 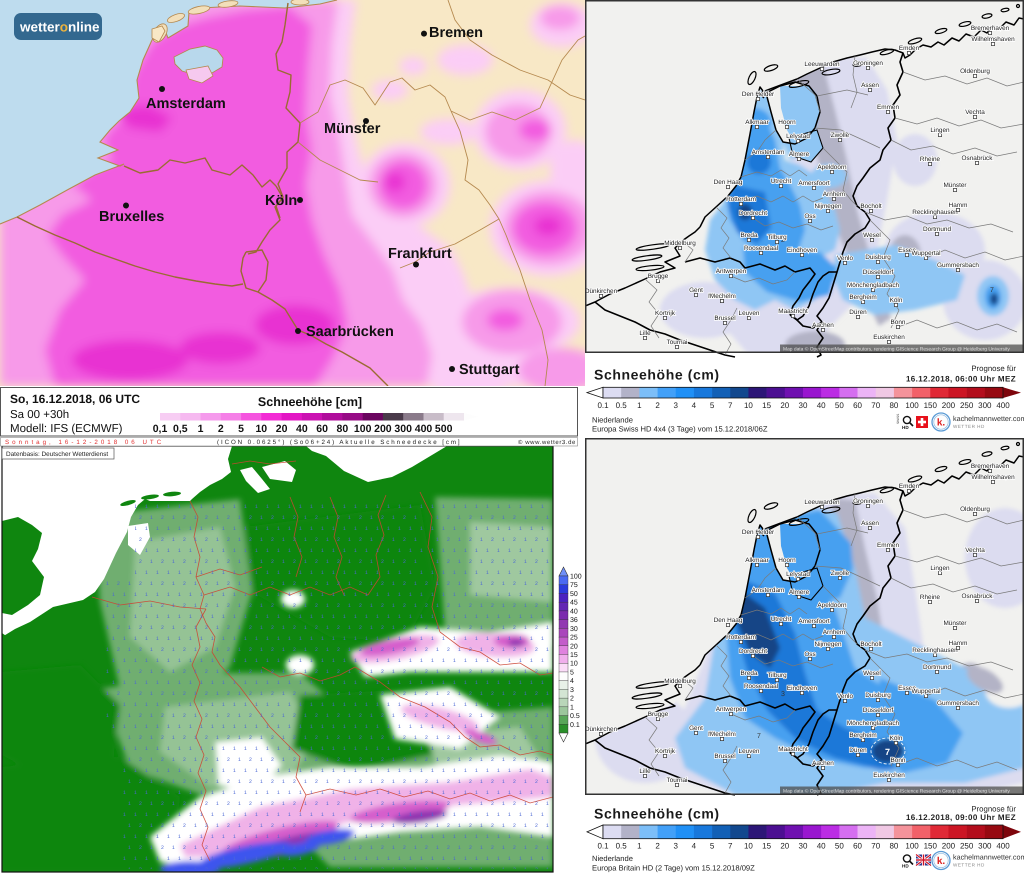 I want to click on svg-text: Wesel, so click(x=872, y=235).